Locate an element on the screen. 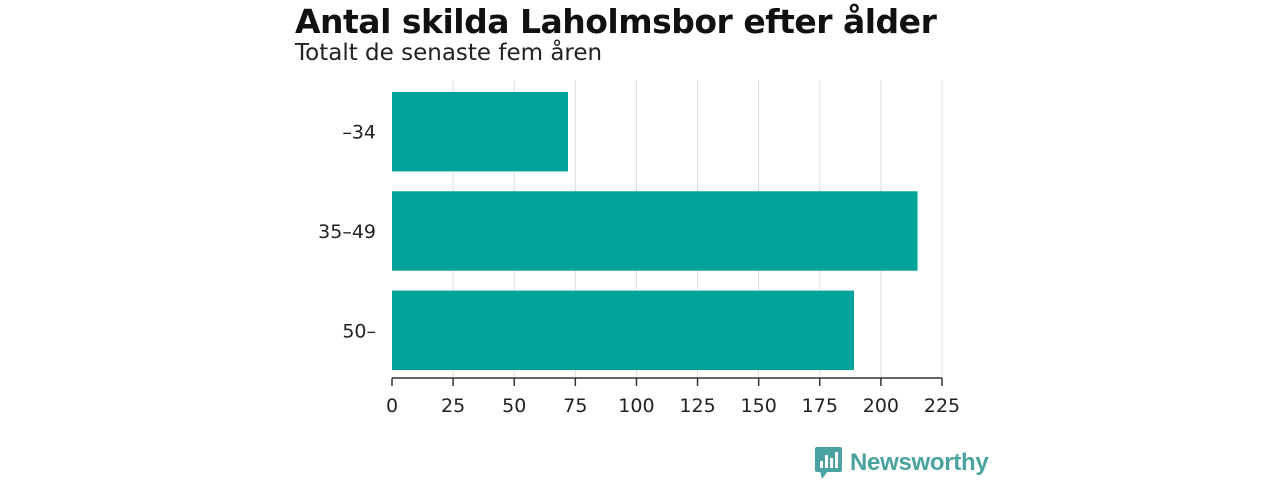 The height and width of the screenshot is (480, 1280). x-tick-label: 75 is located at coordinates (575, 406).